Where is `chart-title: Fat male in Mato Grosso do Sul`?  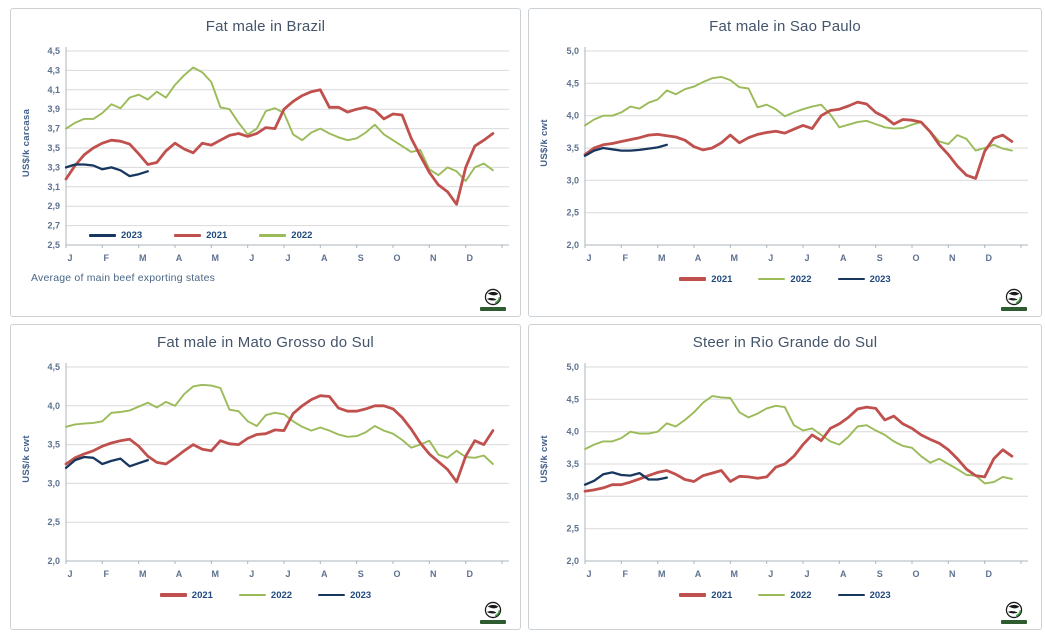 chart-title: Fat male in Mato Grosso do Sul is located at coordinates (265, 342).